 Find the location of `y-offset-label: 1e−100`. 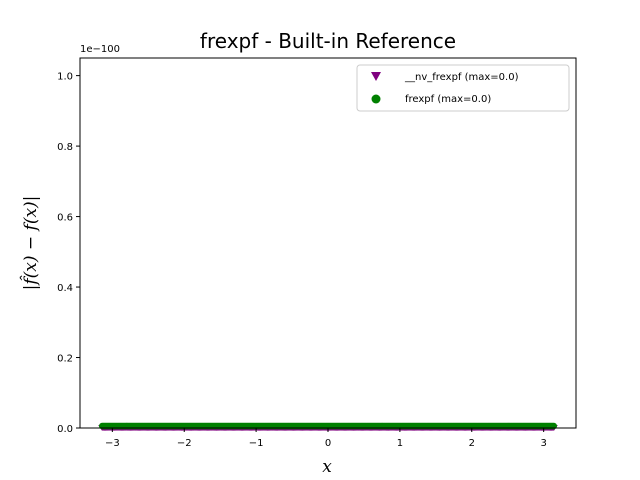

y-offset-label: 1e−100 is located at coordinates (100, 49).